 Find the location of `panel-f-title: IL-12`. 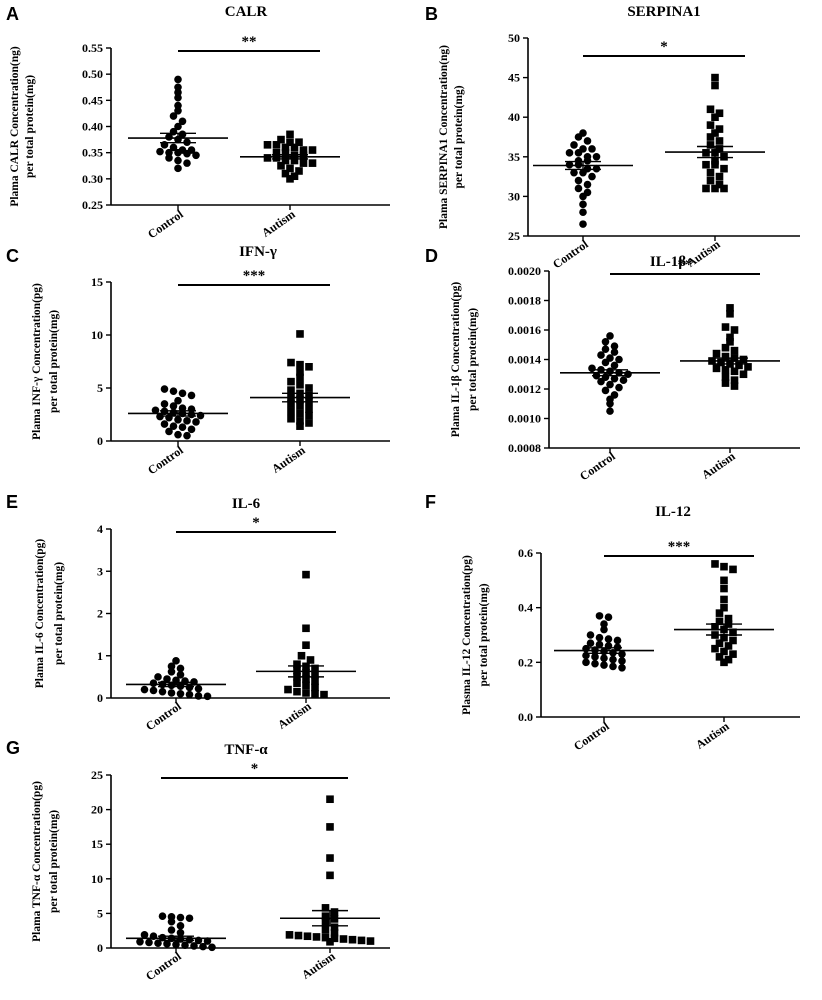

panel-f-title: IL-12 is located at coordinates (673, 512).